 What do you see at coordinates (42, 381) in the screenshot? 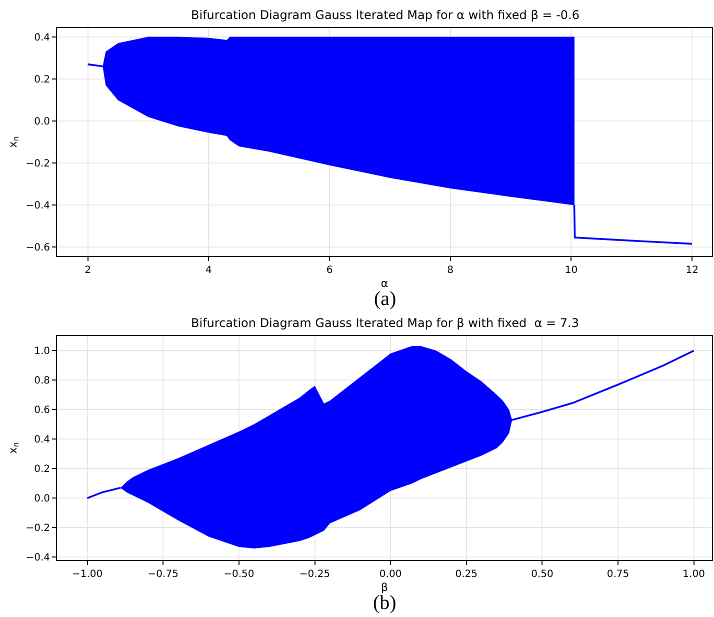
I see `y-tick-label: 0.8` at bounding box center [42, 381].